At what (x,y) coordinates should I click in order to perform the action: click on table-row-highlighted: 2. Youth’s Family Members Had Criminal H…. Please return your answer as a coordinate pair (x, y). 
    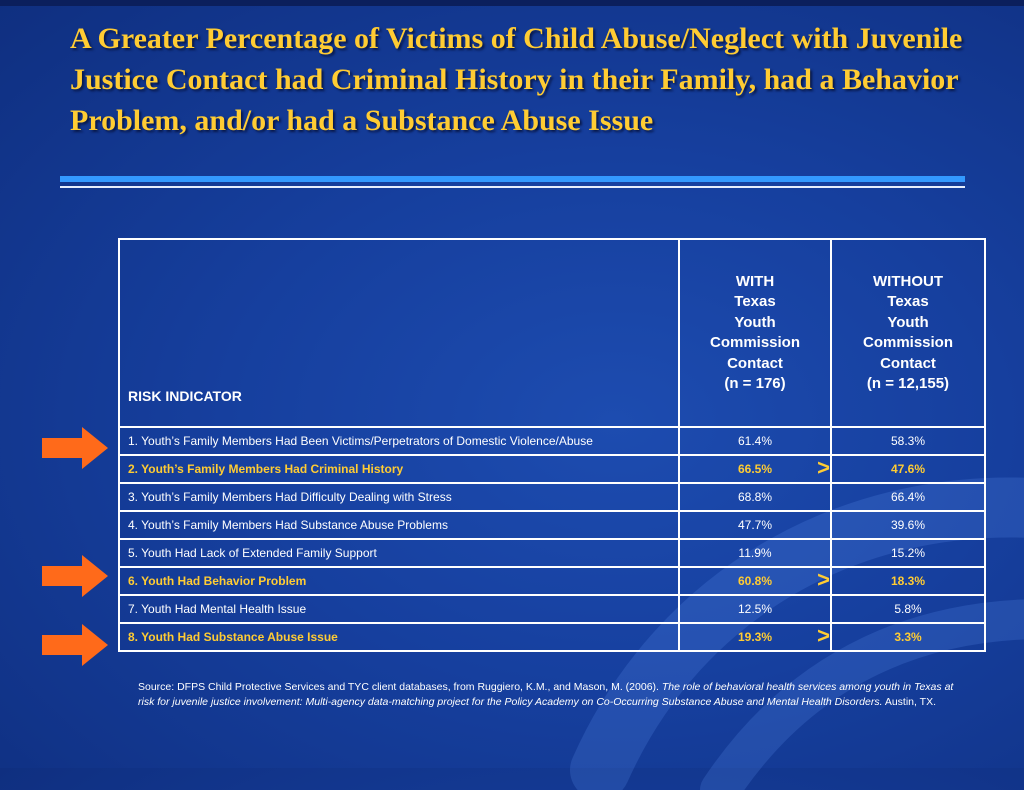
    Looking at the image, I should click on (552, 469).